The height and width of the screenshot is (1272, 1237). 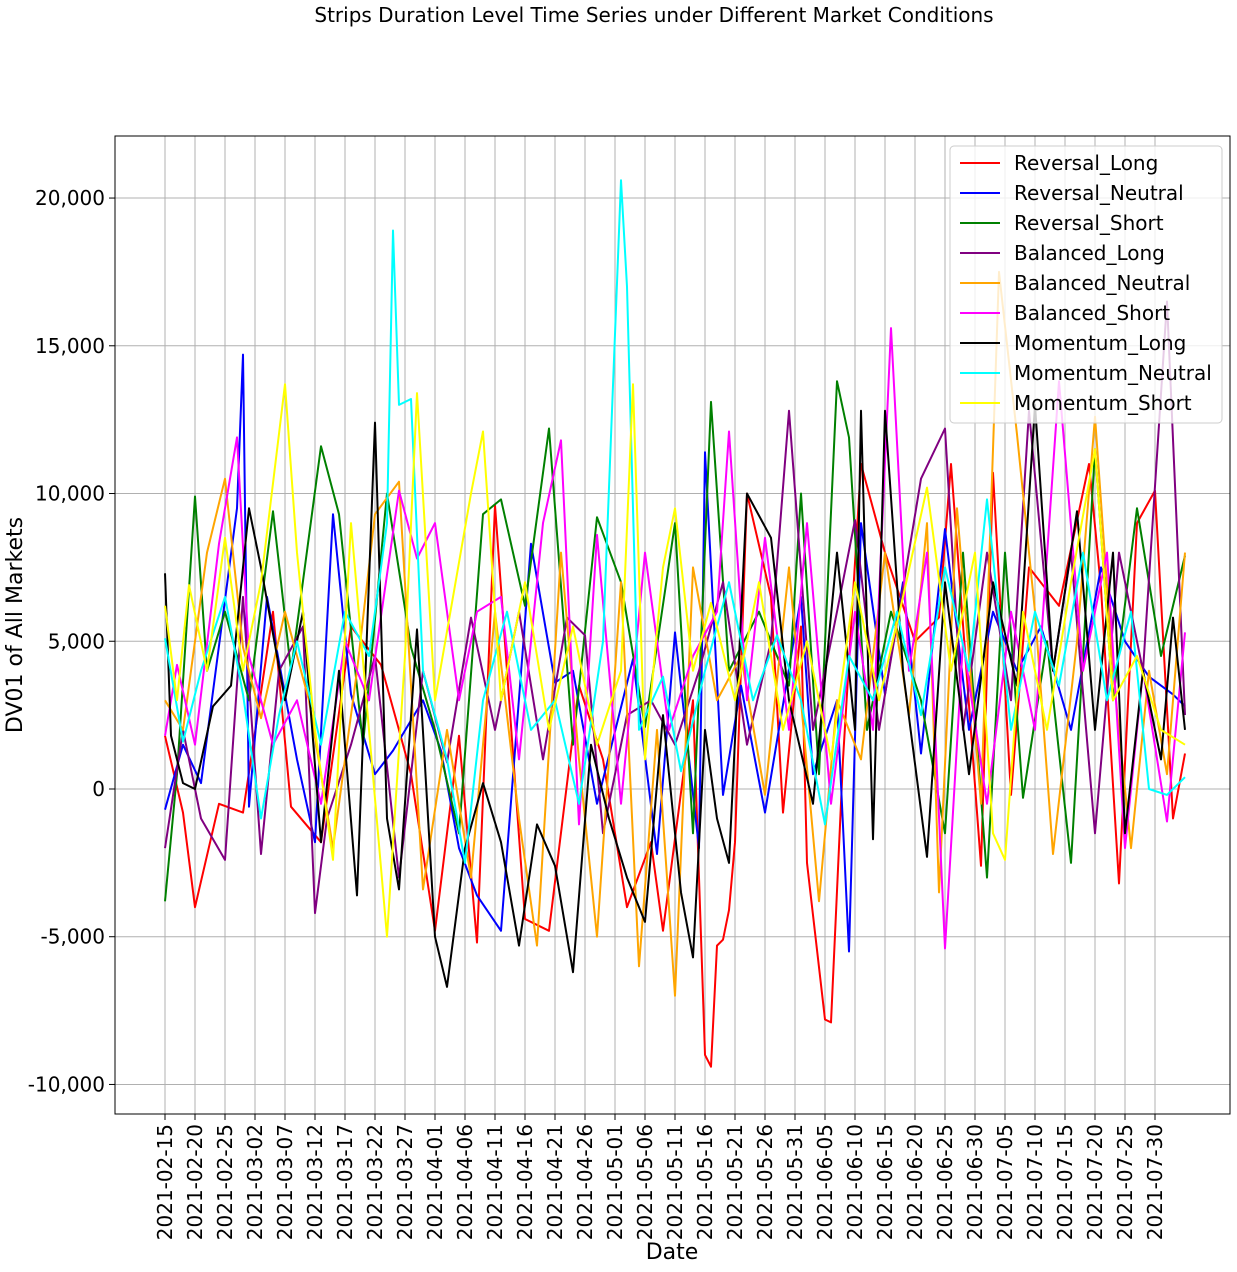 What do you see at coordinates (375, 1182) in the screenshot?
I see `x-tick-label: 2021-03-22` at bounding box center [375, 1182].